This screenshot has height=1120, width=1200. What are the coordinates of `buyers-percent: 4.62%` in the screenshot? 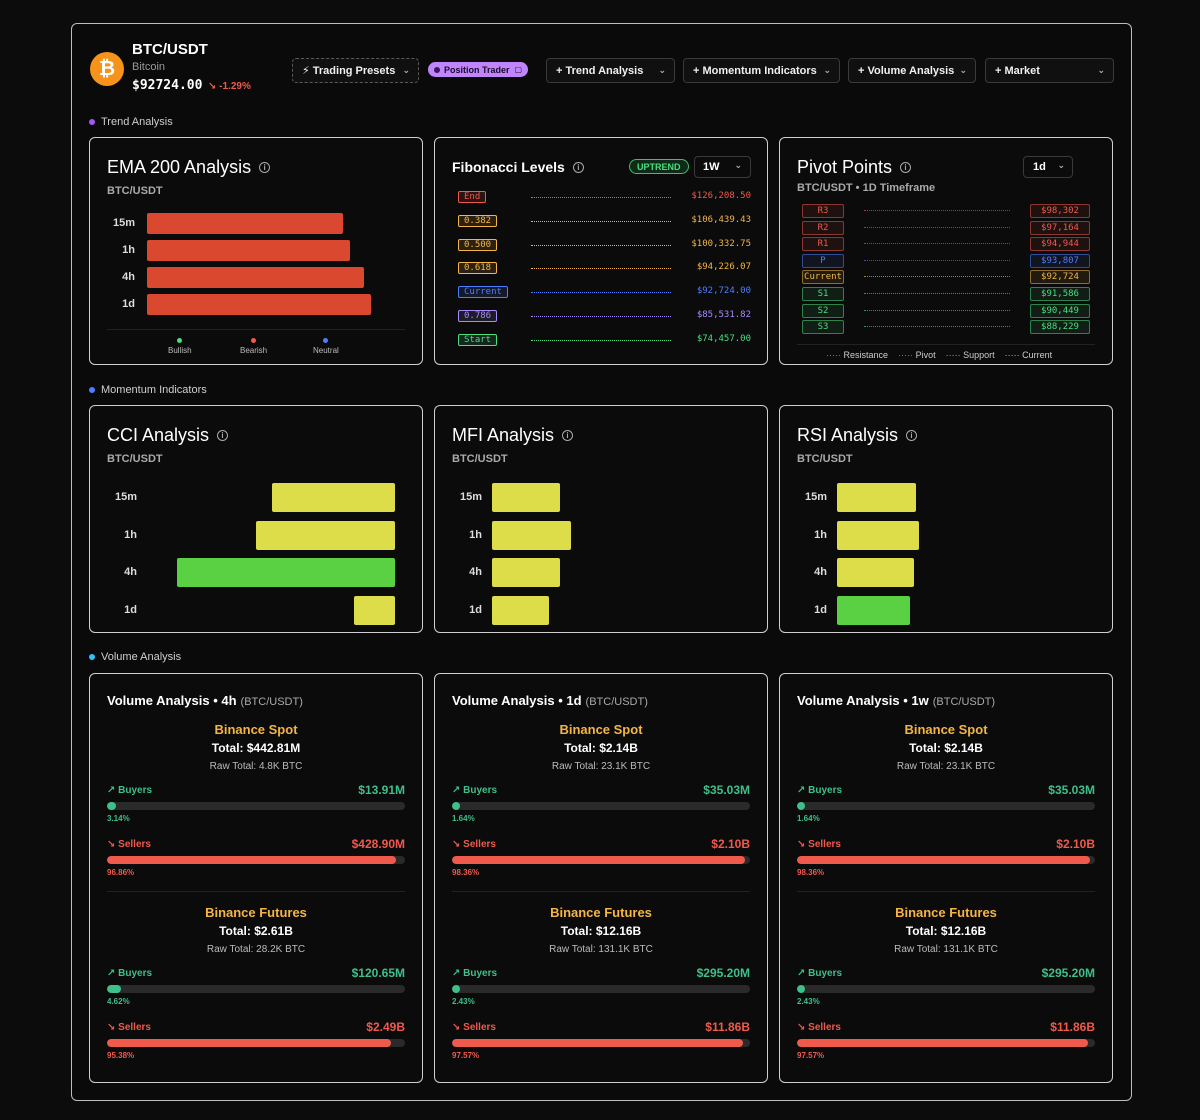 It's located at (118, 1001).